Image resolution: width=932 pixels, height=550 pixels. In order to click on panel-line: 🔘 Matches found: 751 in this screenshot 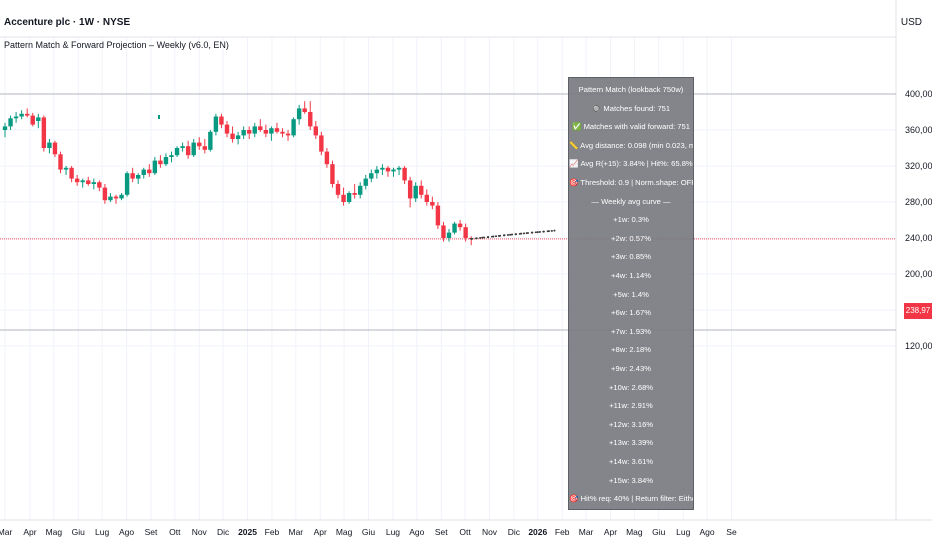, I will do `click(631, 108)`.